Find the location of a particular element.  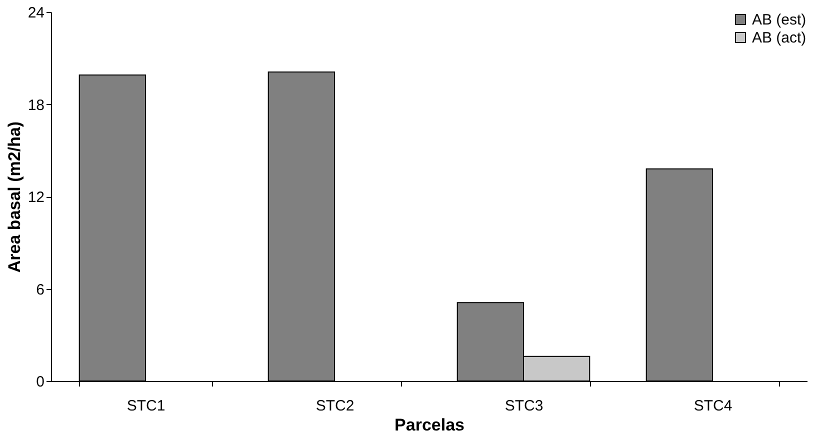

y-tick-label: 0 is located at coordinates (40, 382).